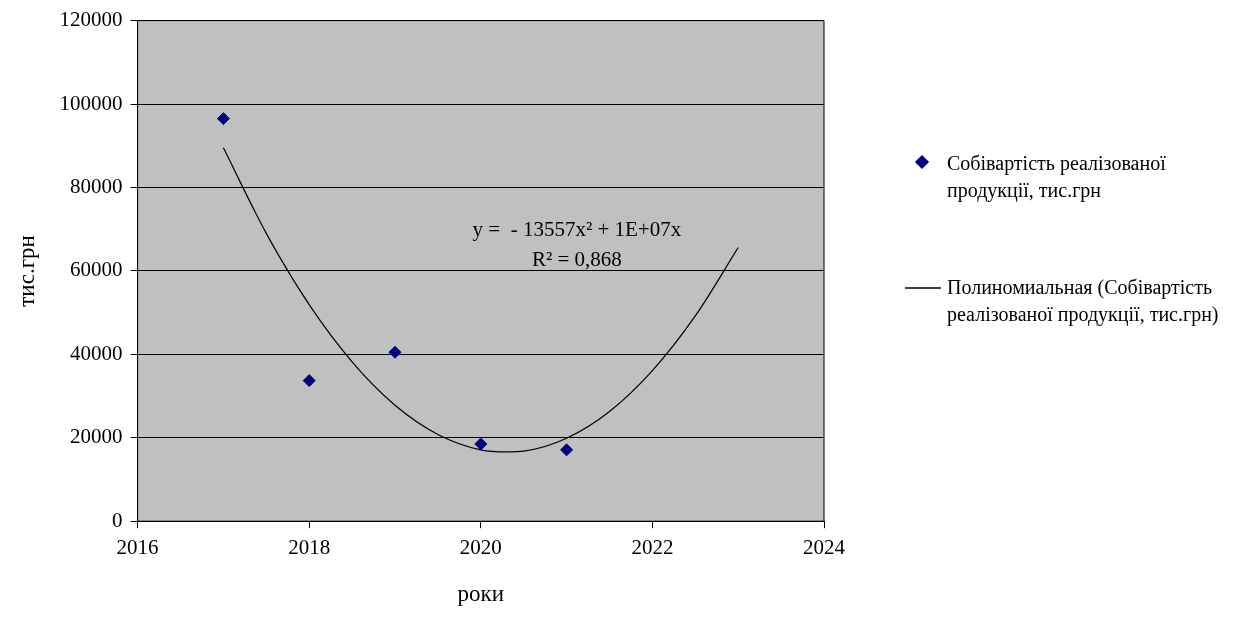  Describe the element at coordinates (480, 547) in the screenshot. I see `x-tick-label: 2020` at that location.